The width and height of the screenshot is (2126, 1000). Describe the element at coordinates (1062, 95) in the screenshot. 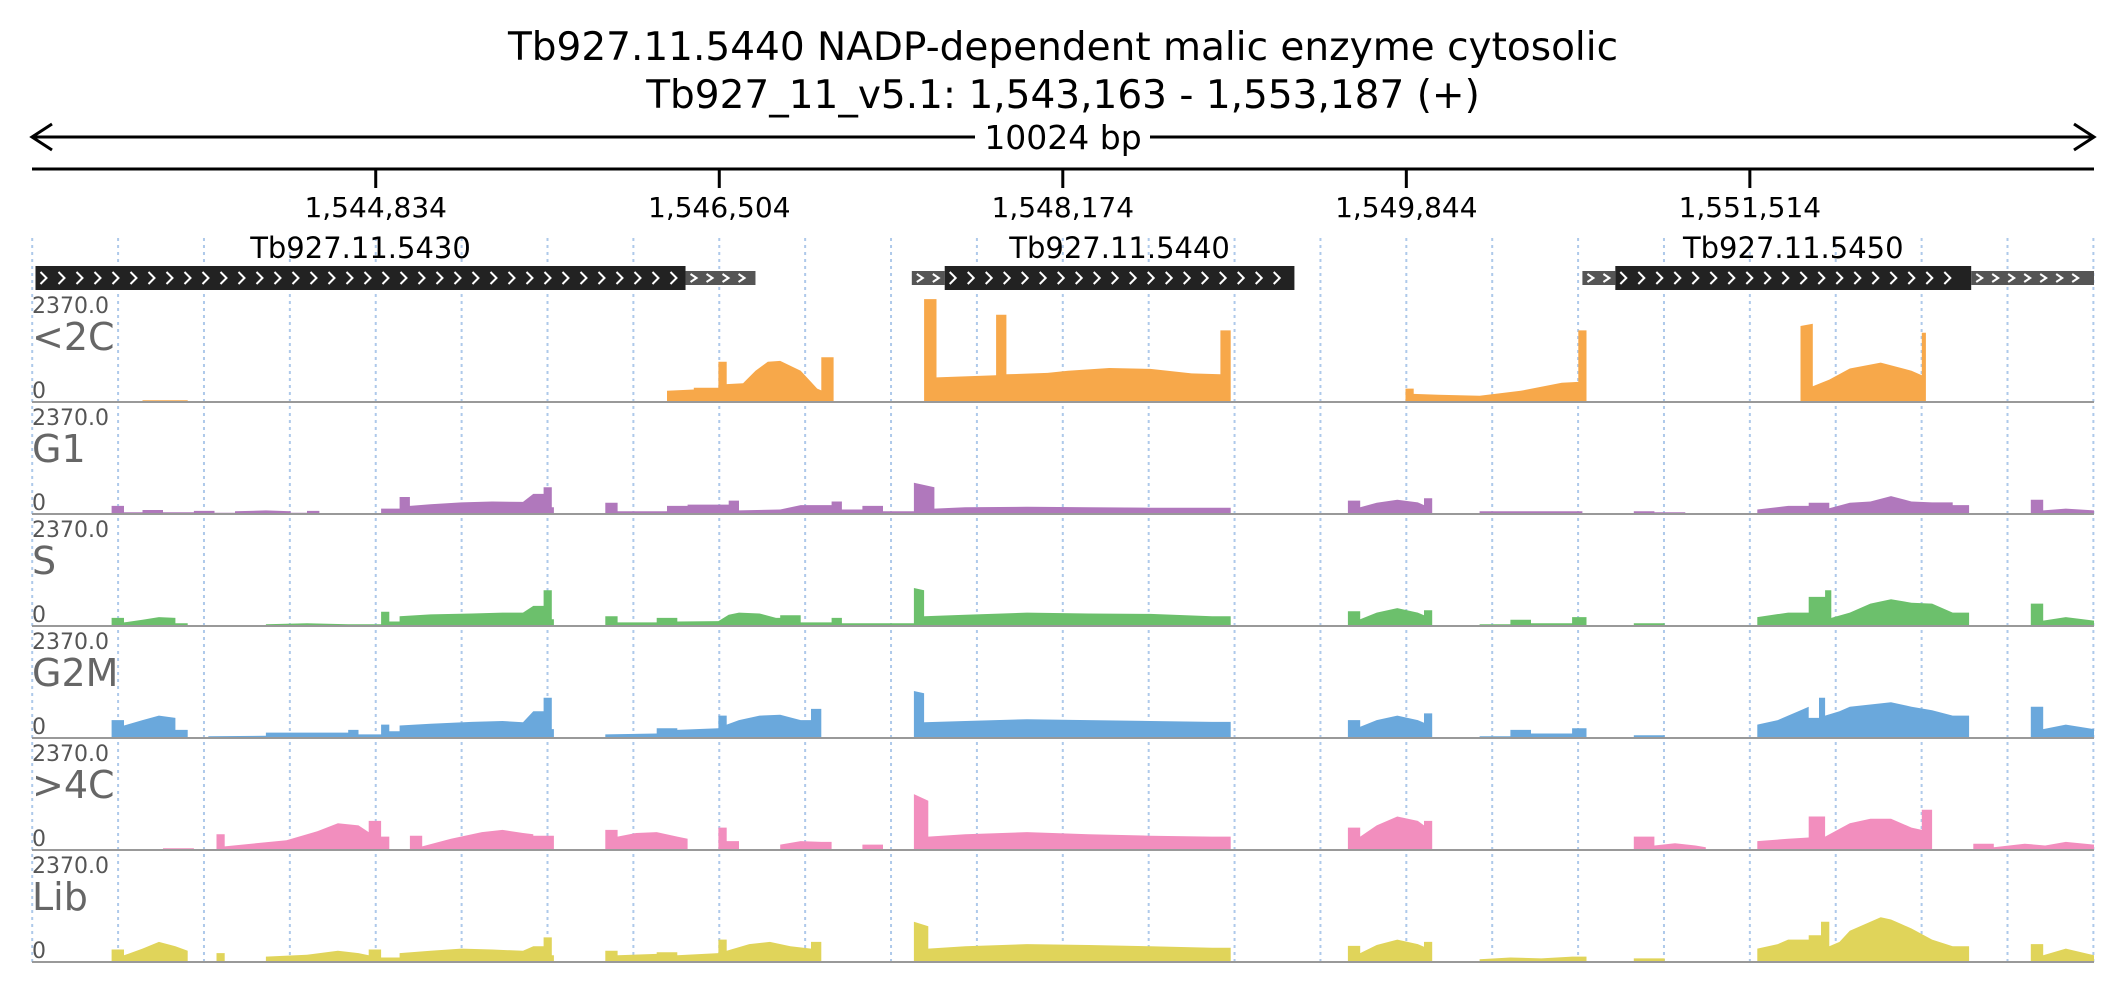

I see `chart-subtitle: Tb927_11_v5.1: 1,543,163 - 1,553,187 (+)` at that location.